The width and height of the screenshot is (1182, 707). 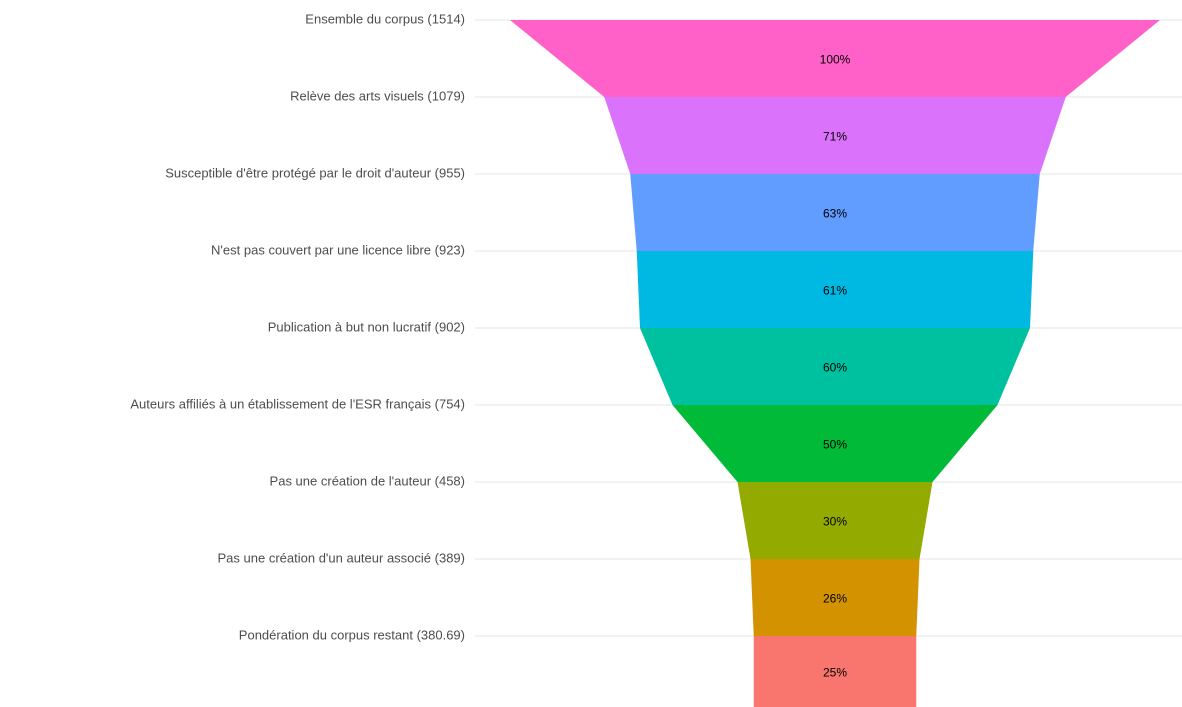 I want to click on category-label: Ensemble du corpus (1514), so click(x=385, y=18).